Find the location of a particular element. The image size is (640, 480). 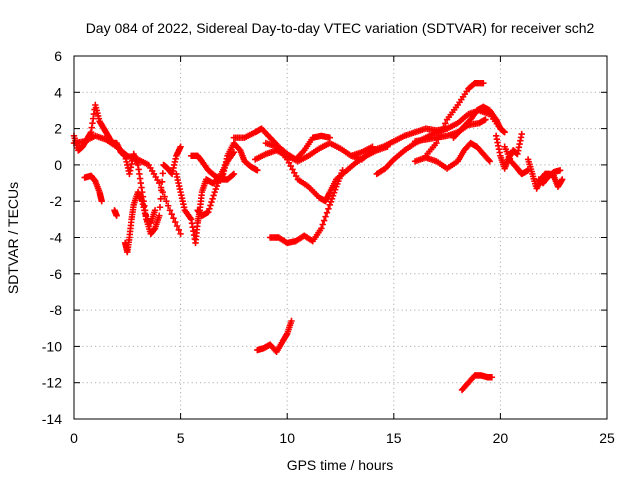

y-tick-label: -10 is located at coordinates (52, 346).